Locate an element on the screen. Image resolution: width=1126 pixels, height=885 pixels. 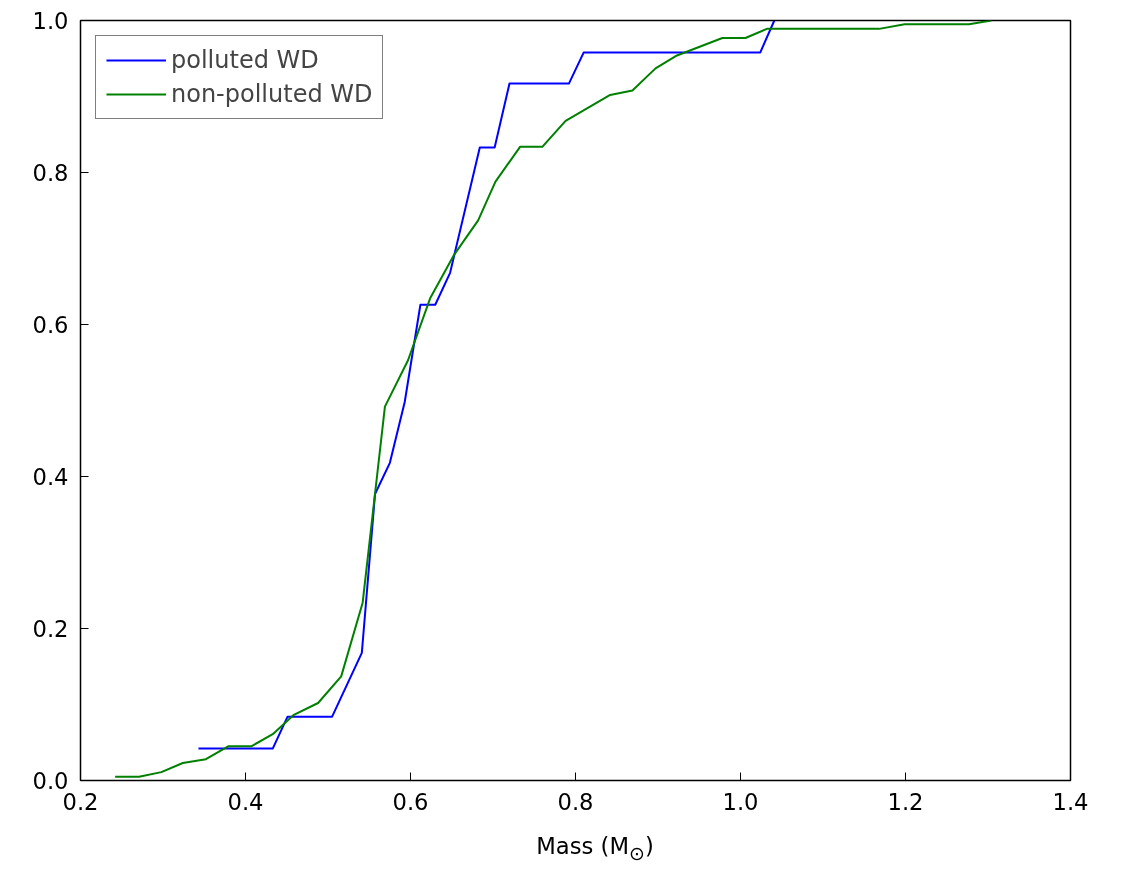
y-tick-label: 0.4 is located at coordinates (50, 477).